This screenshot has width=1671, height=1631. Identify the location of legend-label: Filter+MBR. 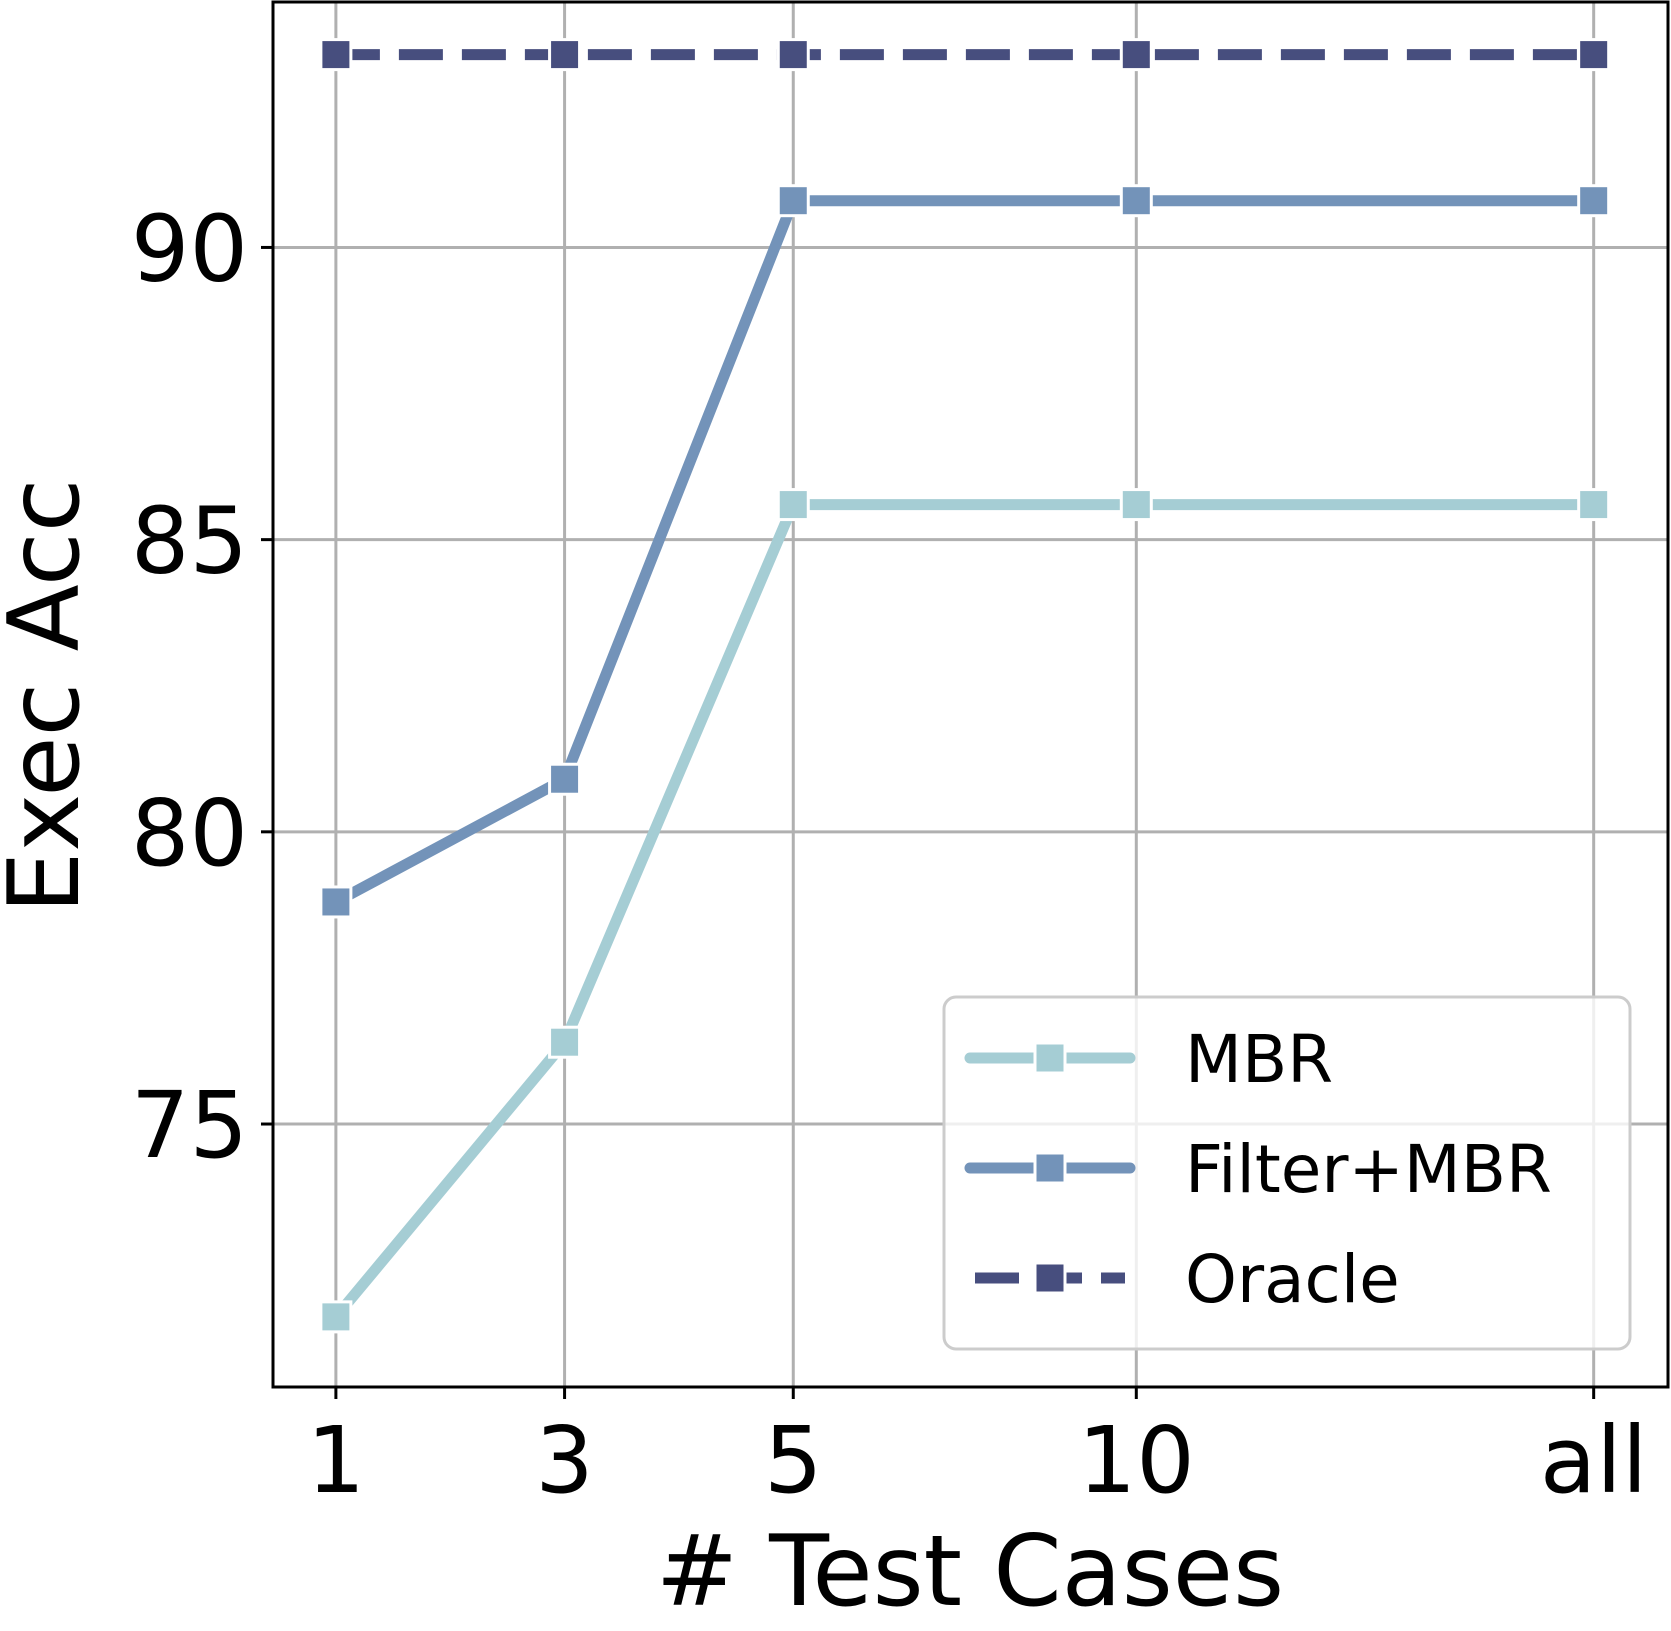
(1368, 1169).